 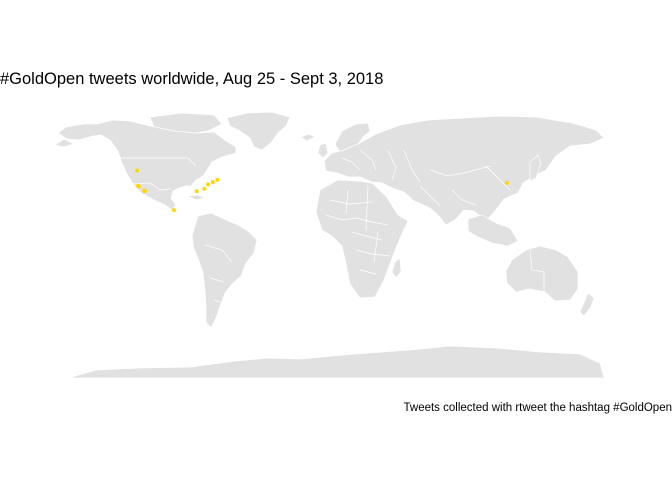 I want to click on eurasia, so click(x=464, y=170).